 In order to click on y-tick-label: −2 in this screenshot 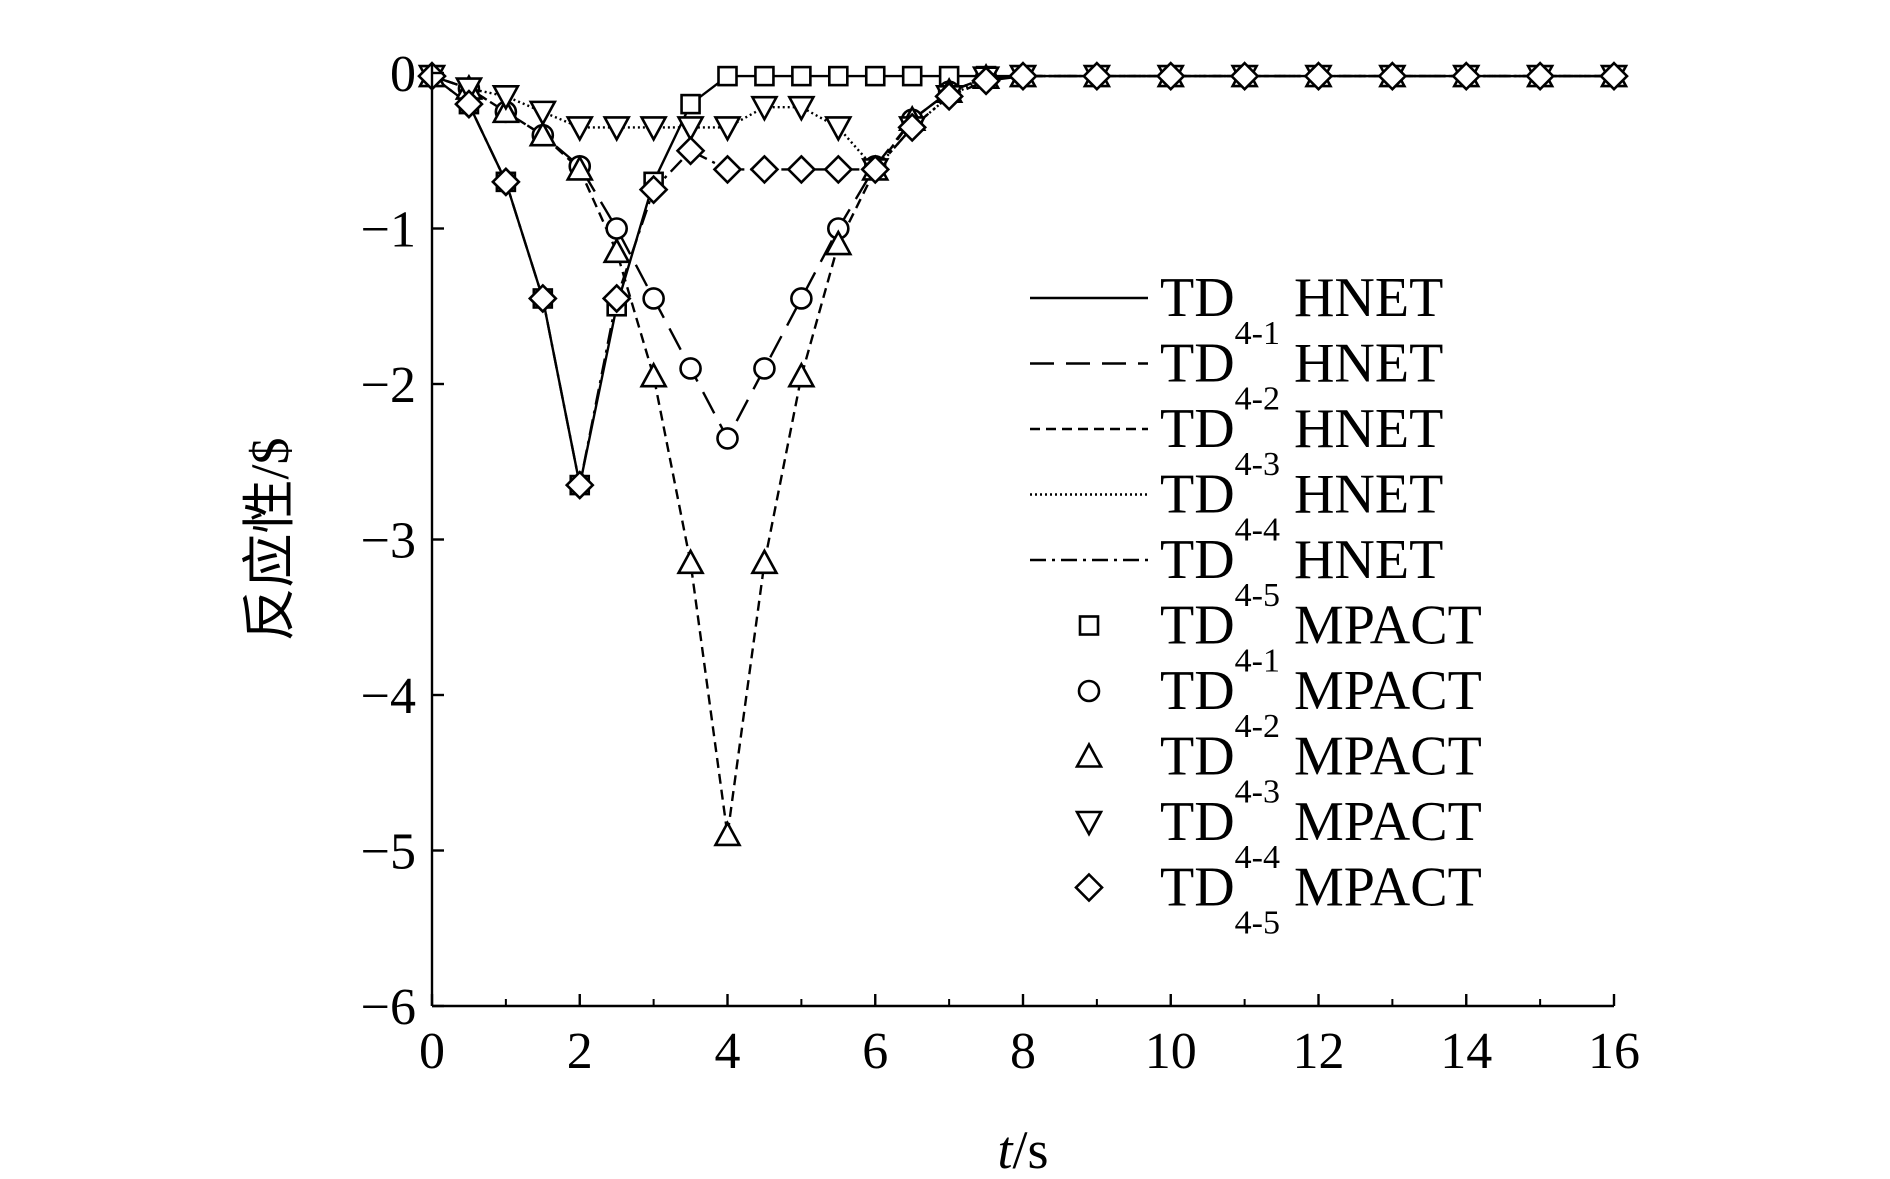, I will do `click(388, 385)`.